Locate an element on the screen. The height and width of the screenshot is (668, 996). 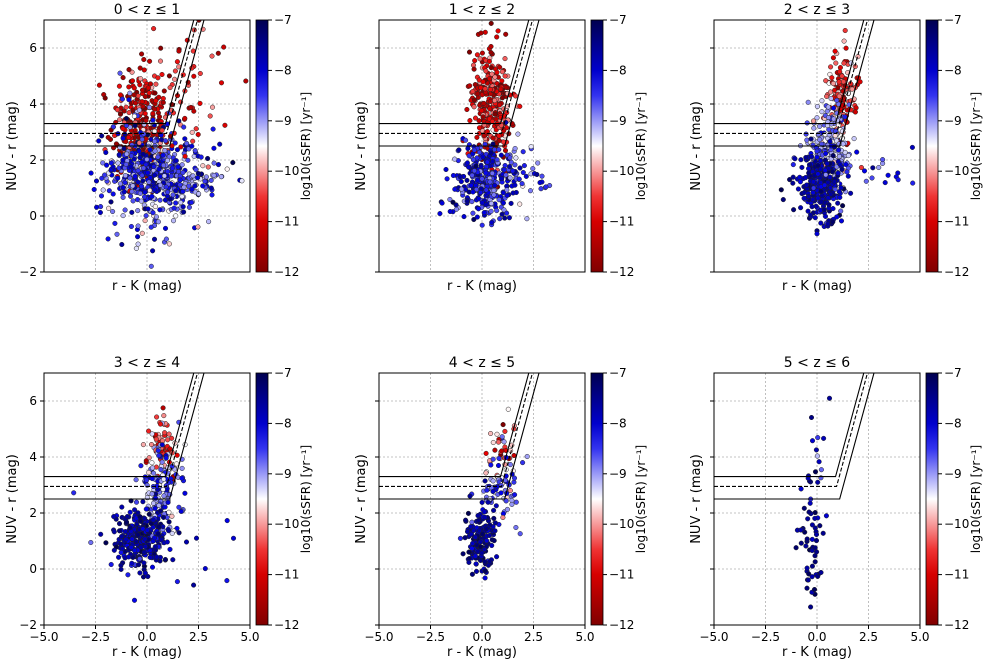
x-tick-label: 5.0 is located at coordinates (919, 637).